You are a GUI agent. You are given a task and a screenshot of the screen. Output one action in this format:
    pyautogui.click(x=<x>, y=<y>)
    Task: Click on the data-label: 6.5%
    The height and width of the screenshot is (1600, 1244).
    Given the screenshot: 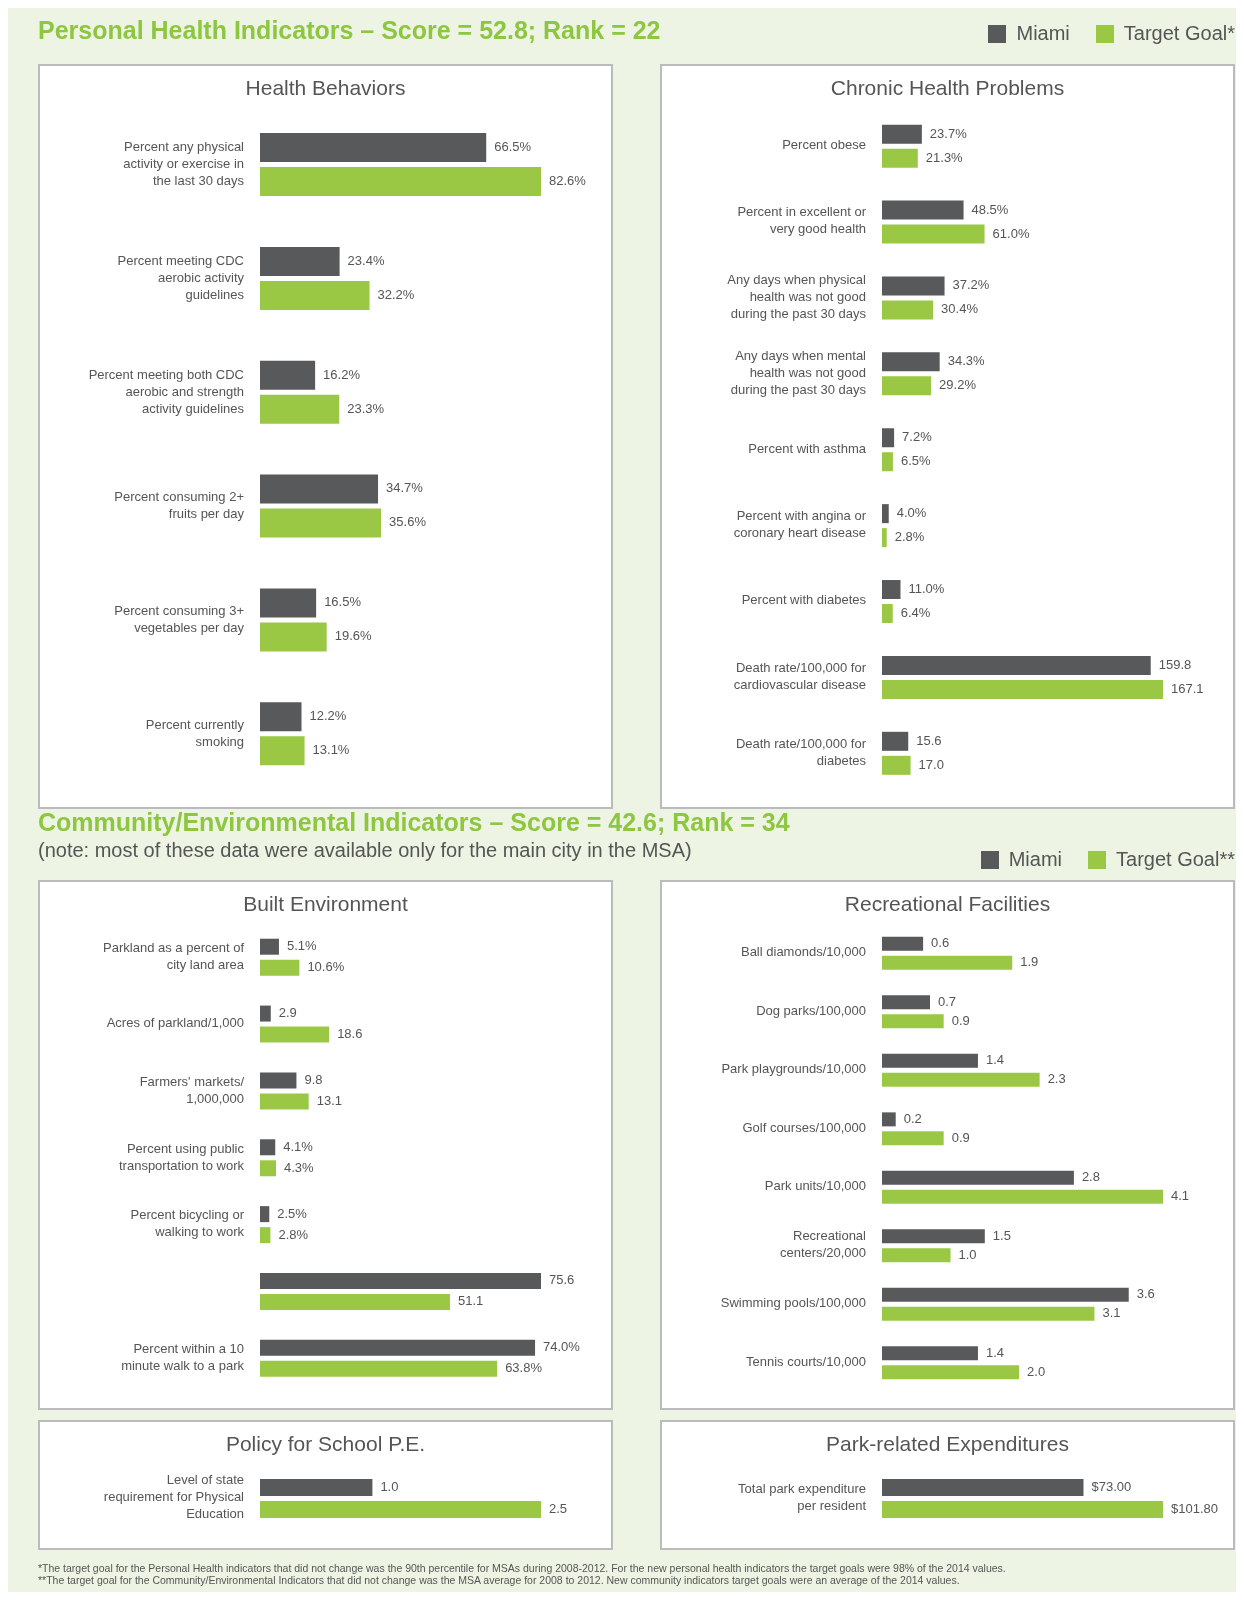 What is the action you would take?
    pyautogui.click(x=915, y=461)
    